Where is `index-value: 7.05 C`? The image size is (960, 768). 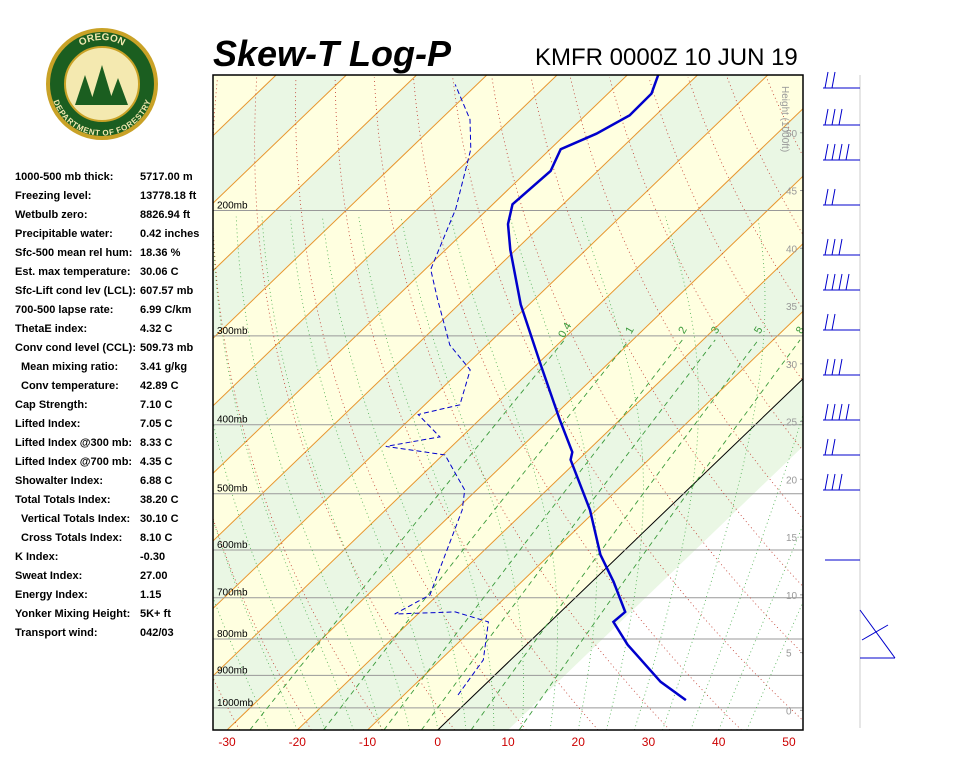
index-value: 7.05 C is located at coordinates (156, 424).